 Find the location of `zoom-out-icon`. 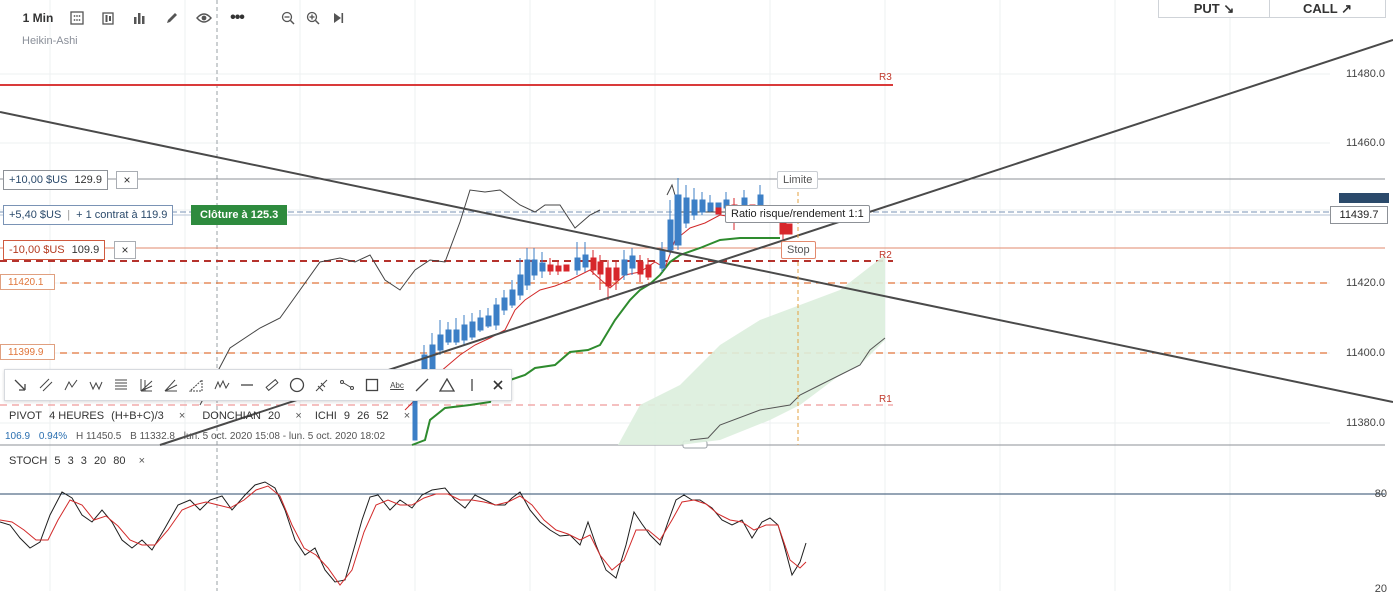

zoom-out-icon is located at coordinates (288, 18).